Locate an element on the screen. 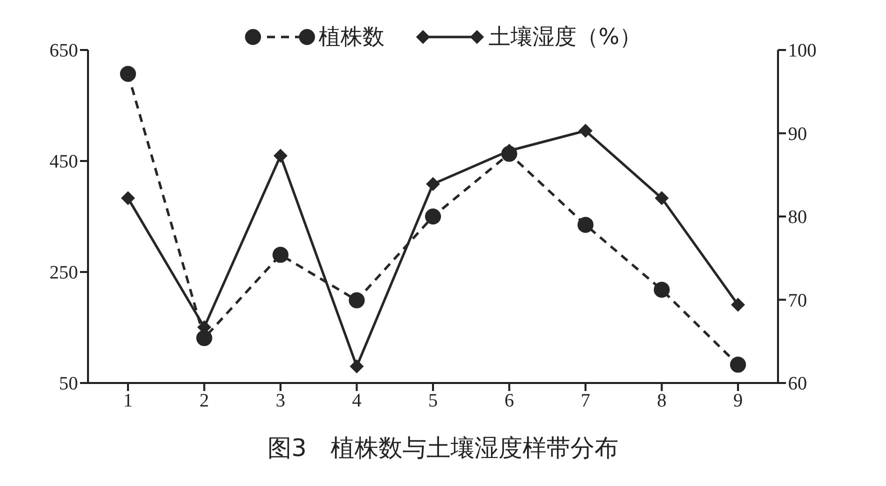 The image size is (886, 486). y2-tick-label: 100 is located at coordinates (802, 51).